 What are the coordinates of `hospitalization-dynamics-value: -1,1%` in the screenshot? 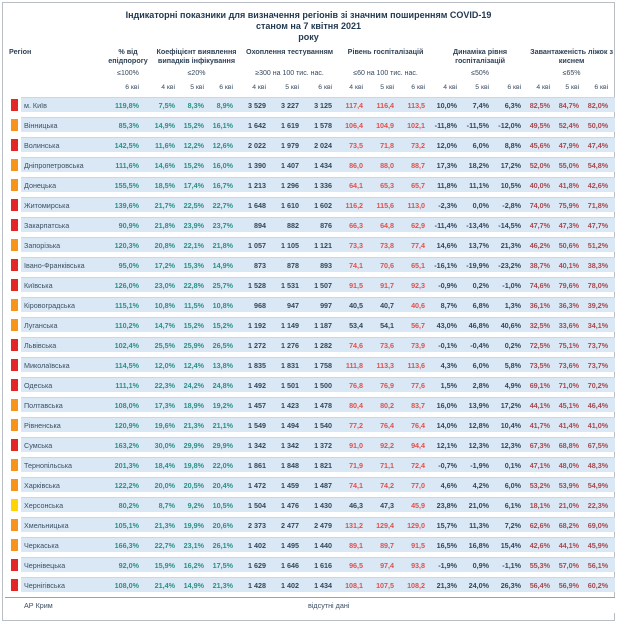 It's located at (512, 564).